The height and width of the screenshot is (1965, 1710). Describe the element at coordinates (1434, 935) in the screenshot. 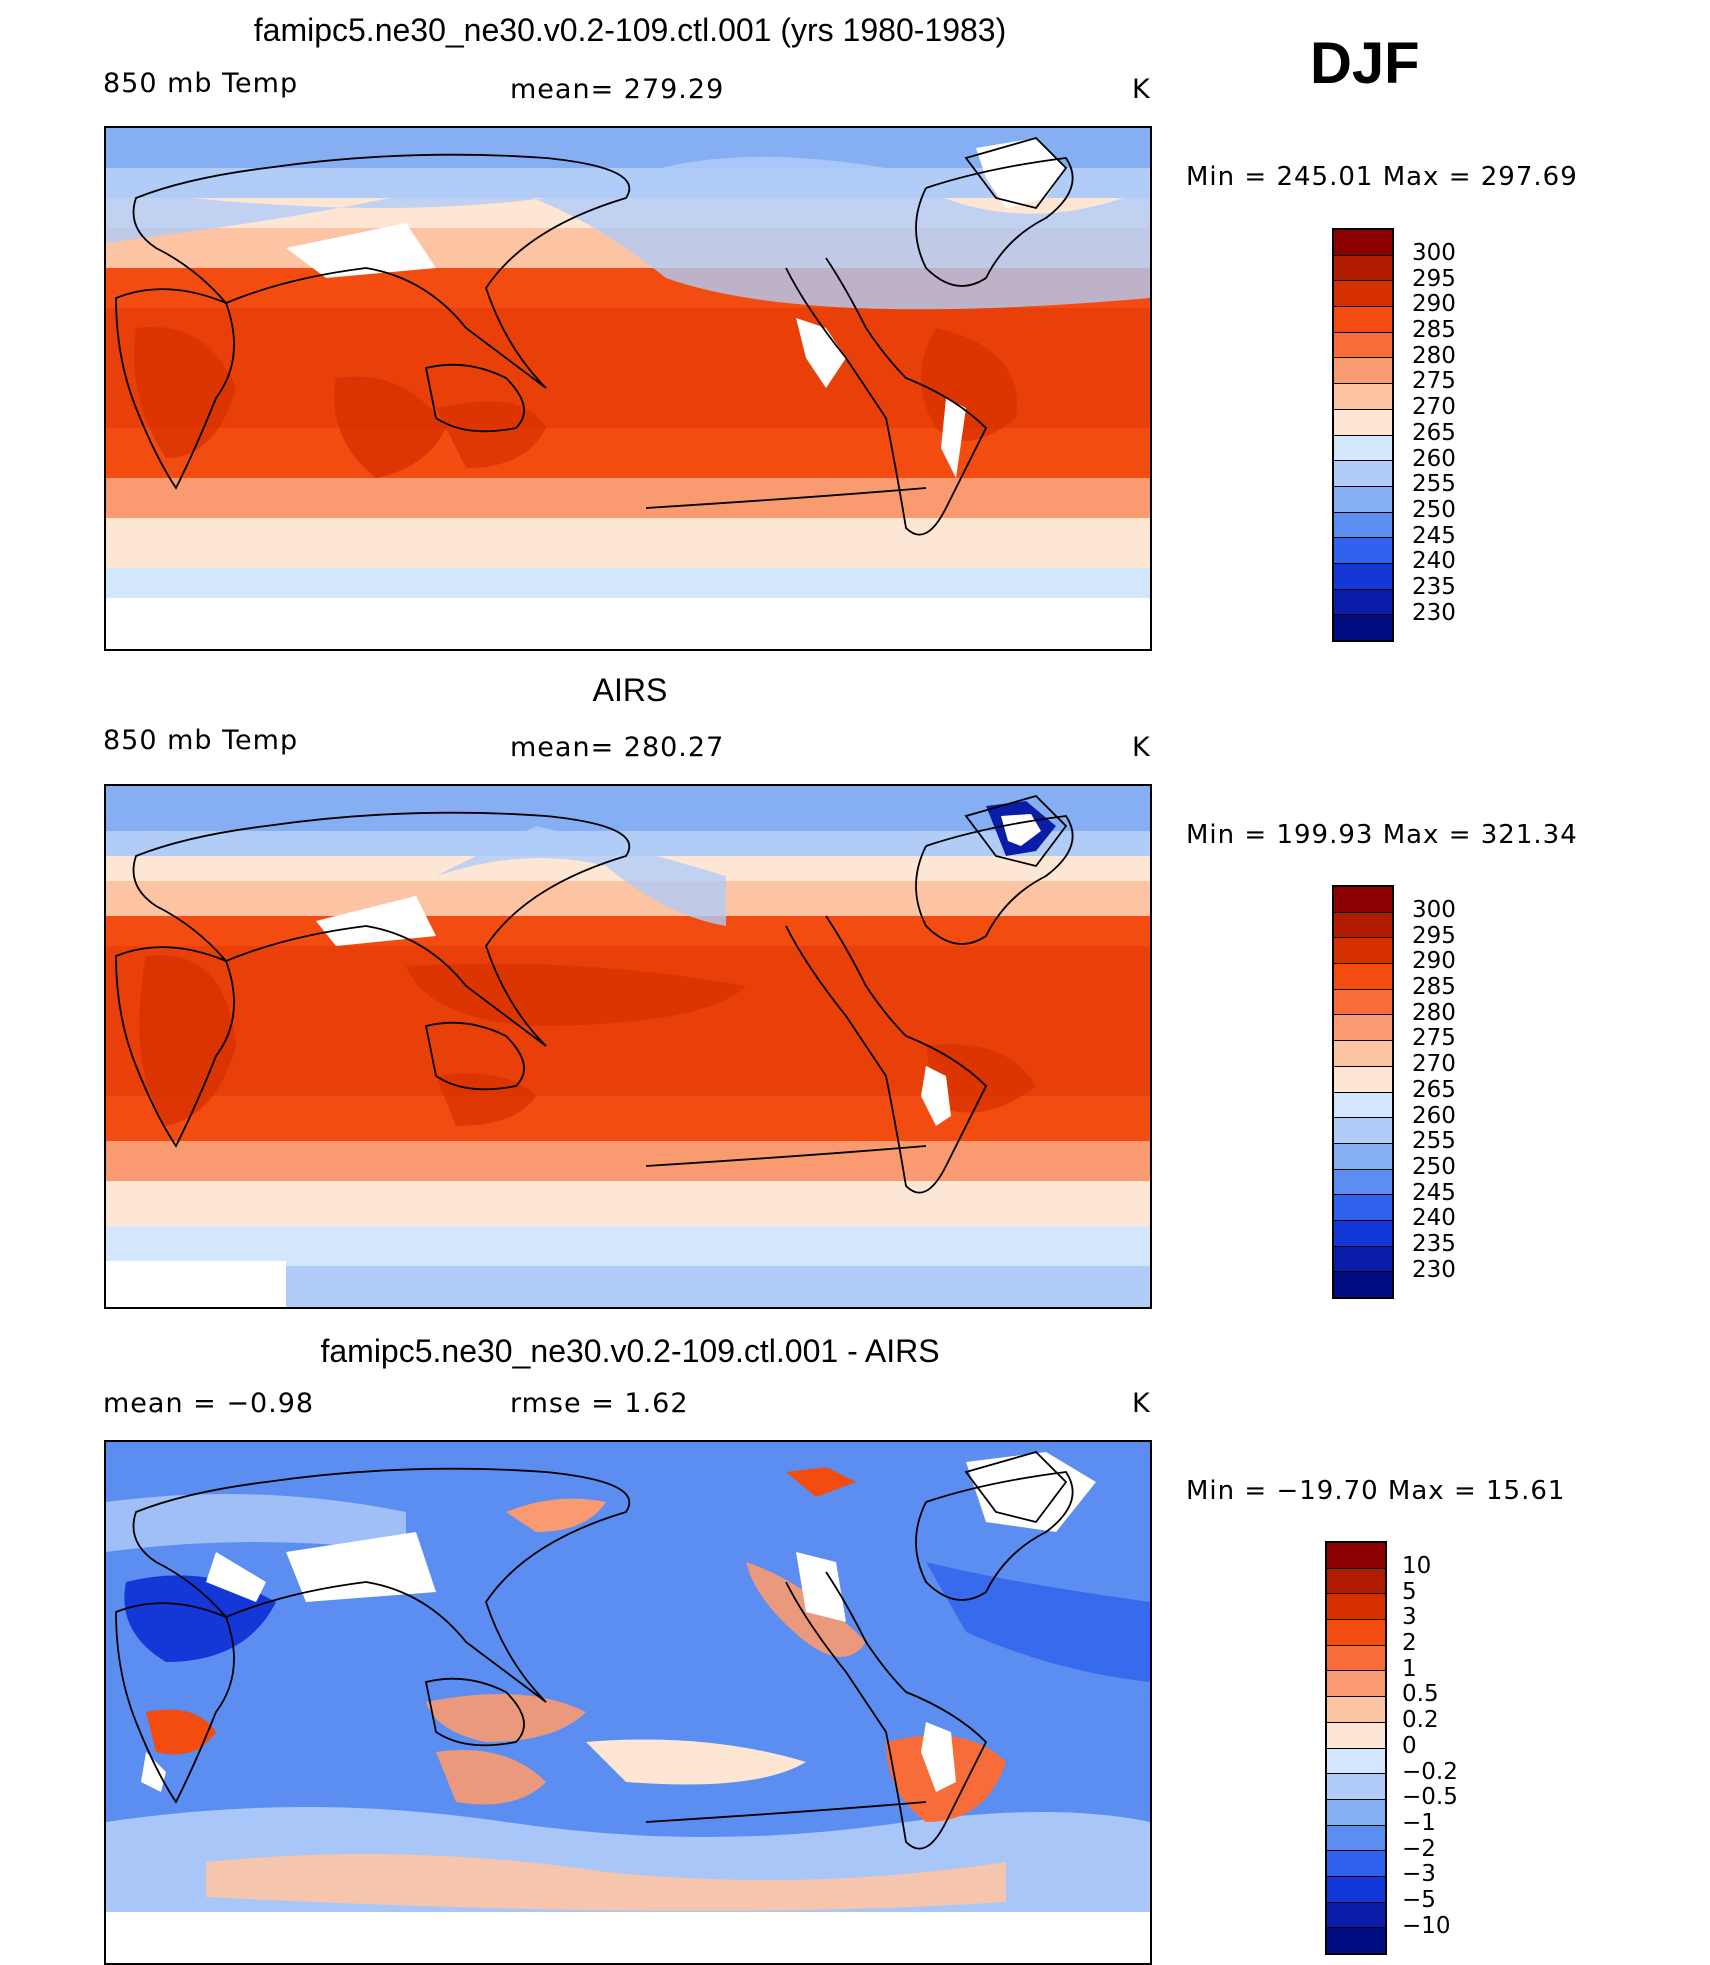

I see `colorbar-tick-label: 295` at that location.